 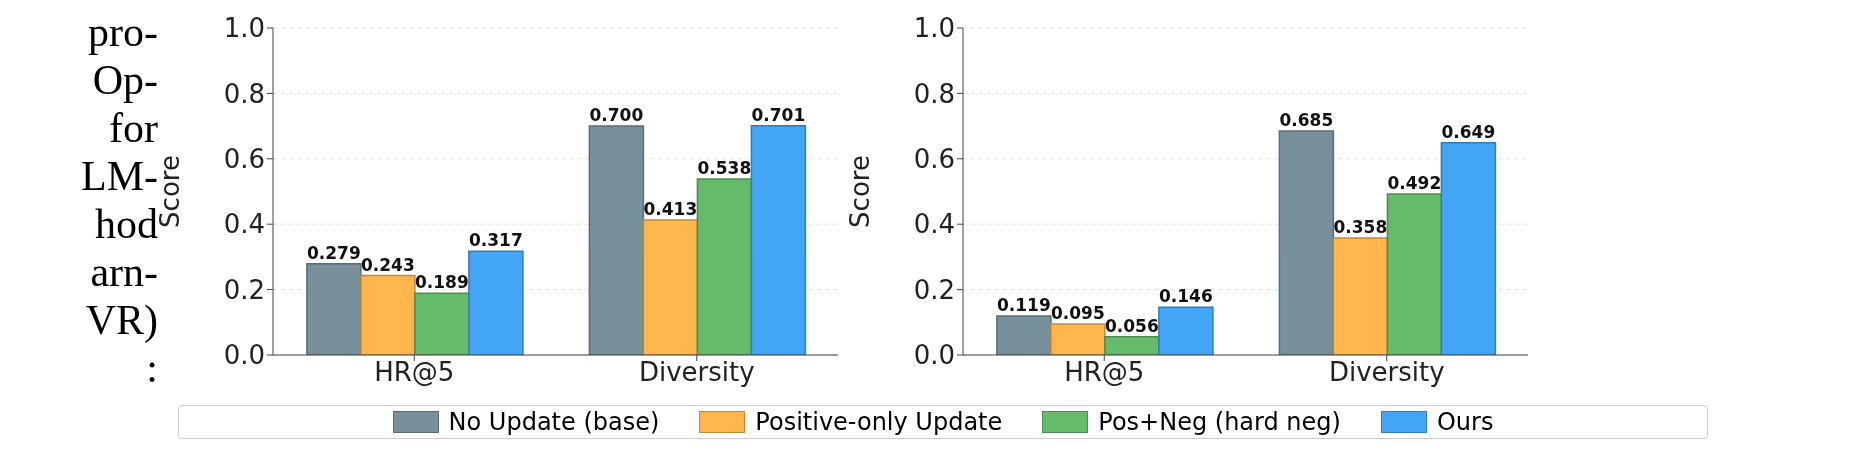 What do you see at coordinates (670, 208) in the screenshot?
I see `data-label: 0.413` at bounding box center [670, 208].